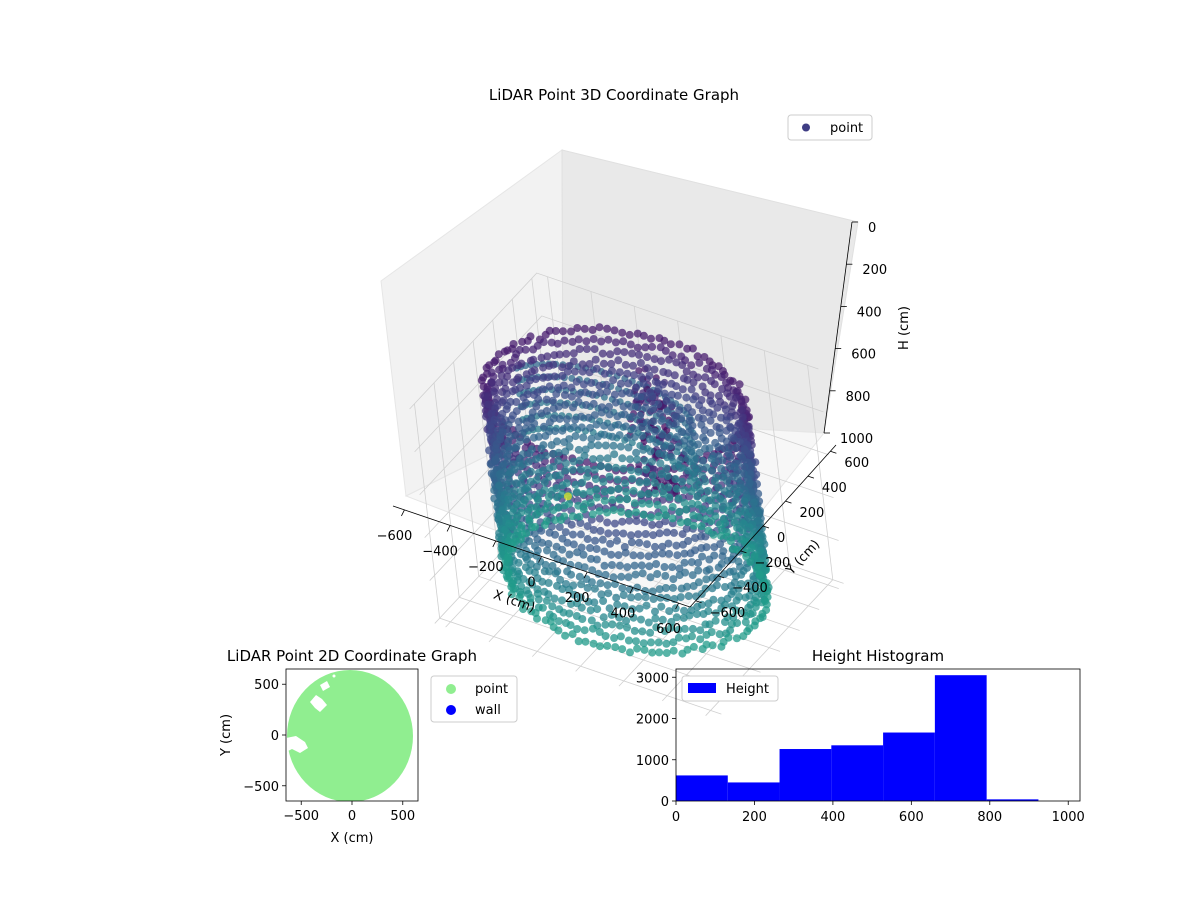  What do you see at coordinates (838, 327) in the screenshot?
I see `z-axis-line` at bounding box center [838, 327].